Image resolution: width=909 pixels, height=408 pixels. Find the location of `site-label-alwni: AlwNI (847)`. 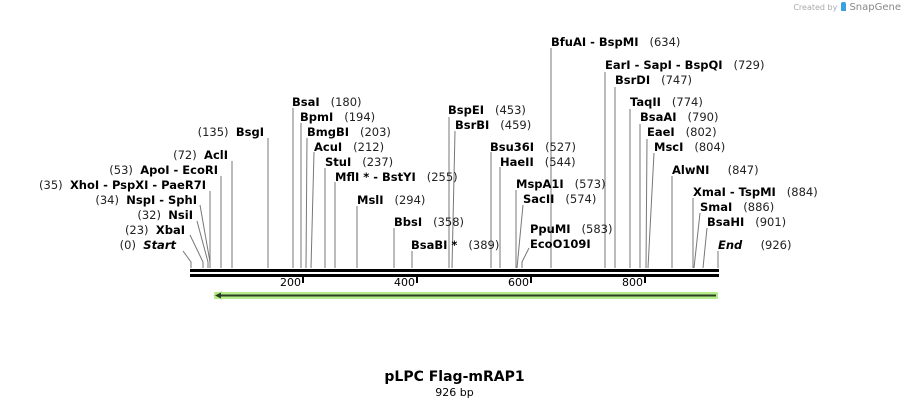

site-label-alwni: AlwNI (847) is located at coordinates (715, 170).